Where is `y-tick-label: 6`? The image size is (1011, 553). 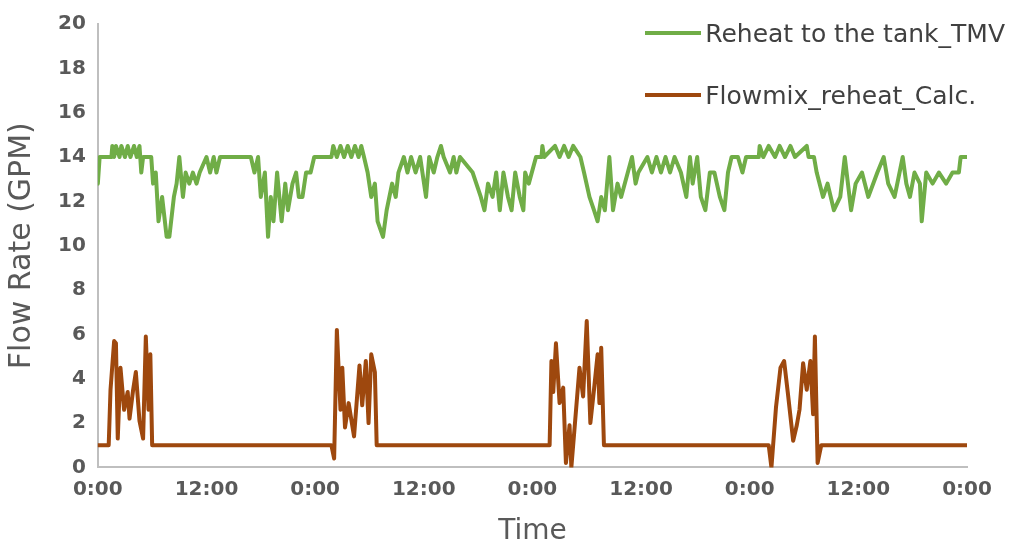 y-tick-label: 6 is located at coordinates (78, 332).